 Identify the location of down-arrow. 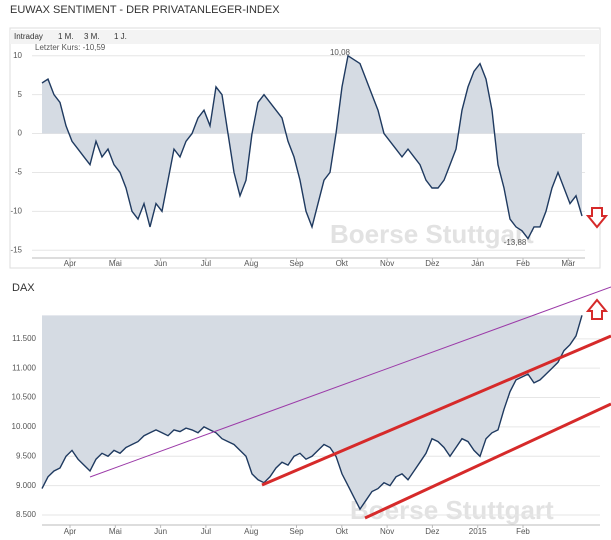
(597, 218).